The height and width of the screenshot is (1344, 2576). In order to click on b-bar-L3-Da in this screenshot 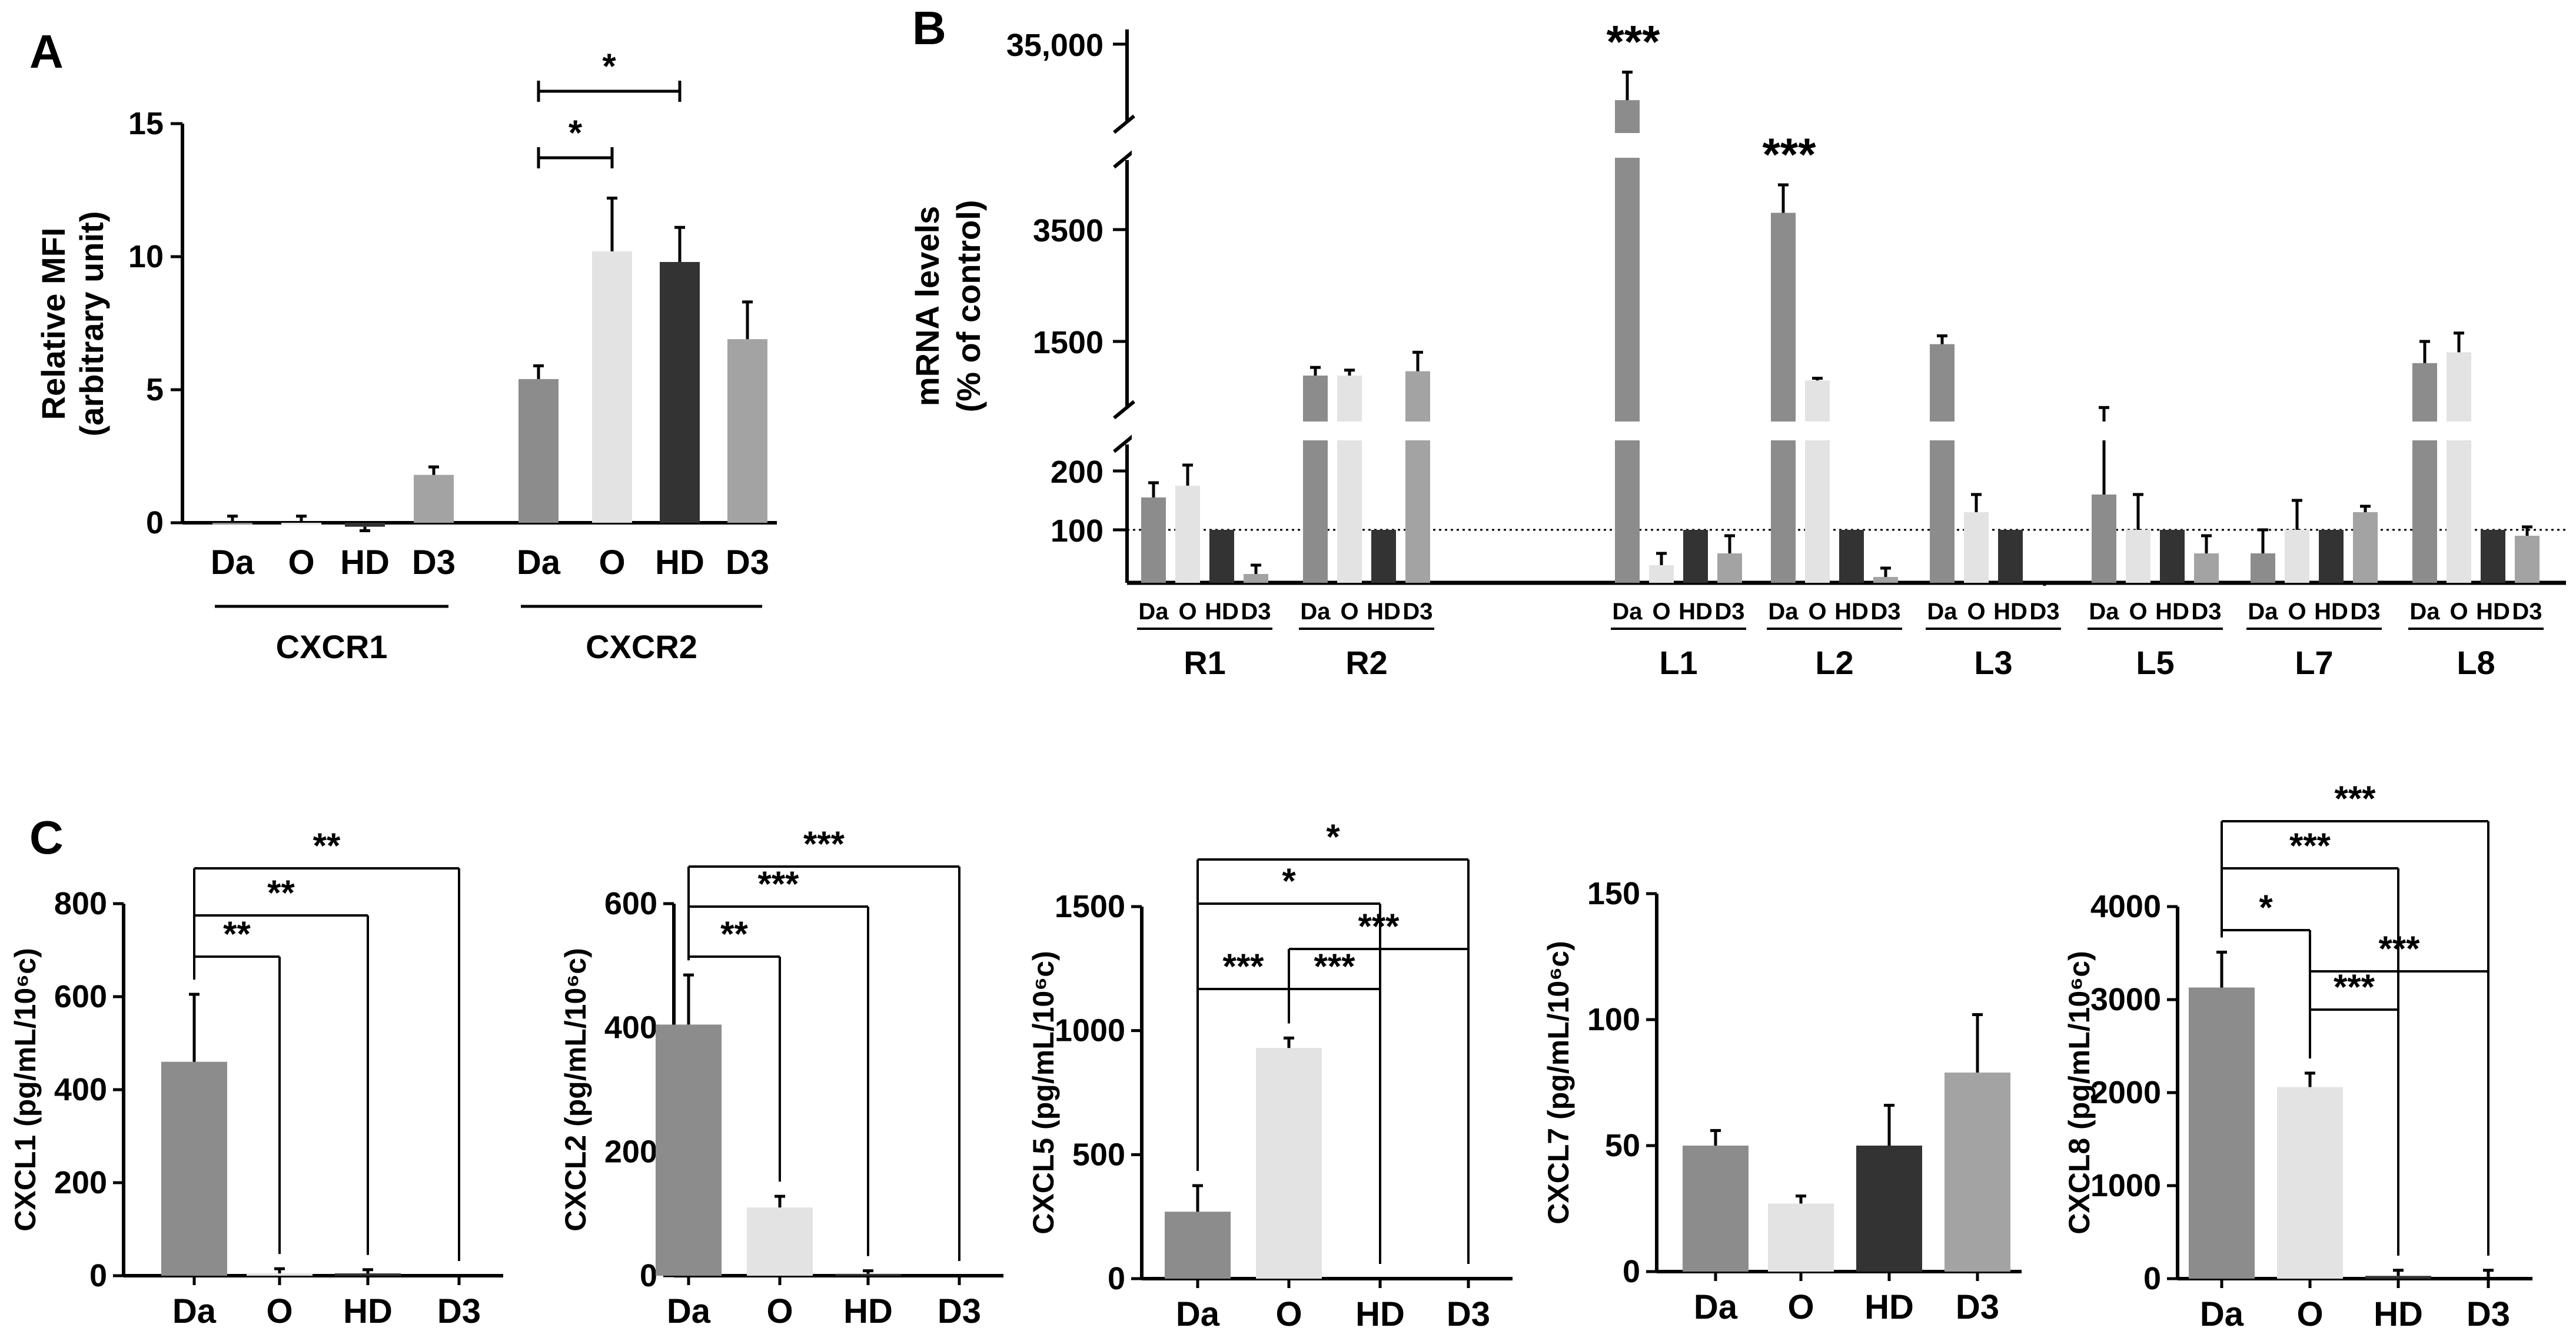, I will do `click(1942, 463)`.